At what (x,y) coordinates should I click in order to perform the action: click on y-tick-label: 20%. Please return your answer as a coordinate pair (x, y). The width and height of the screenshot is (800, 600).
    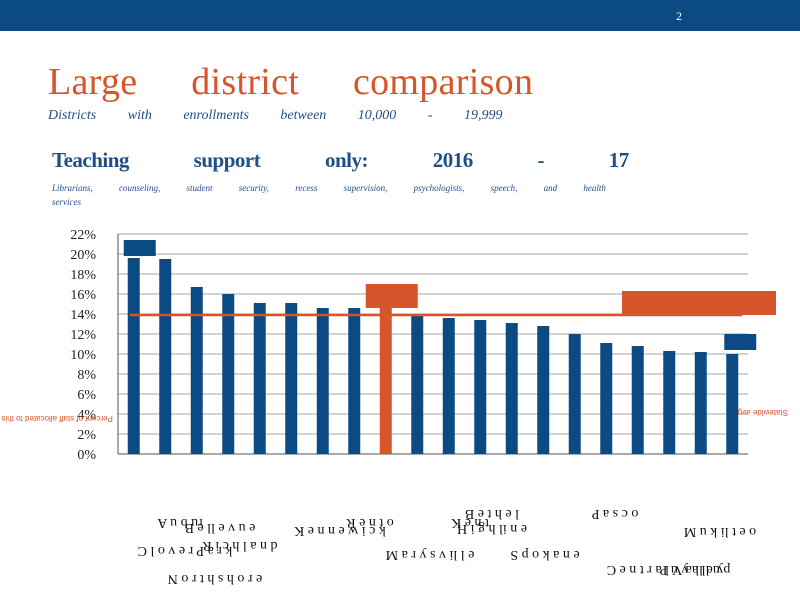
    Looking at the image, I should click on (83, 255).